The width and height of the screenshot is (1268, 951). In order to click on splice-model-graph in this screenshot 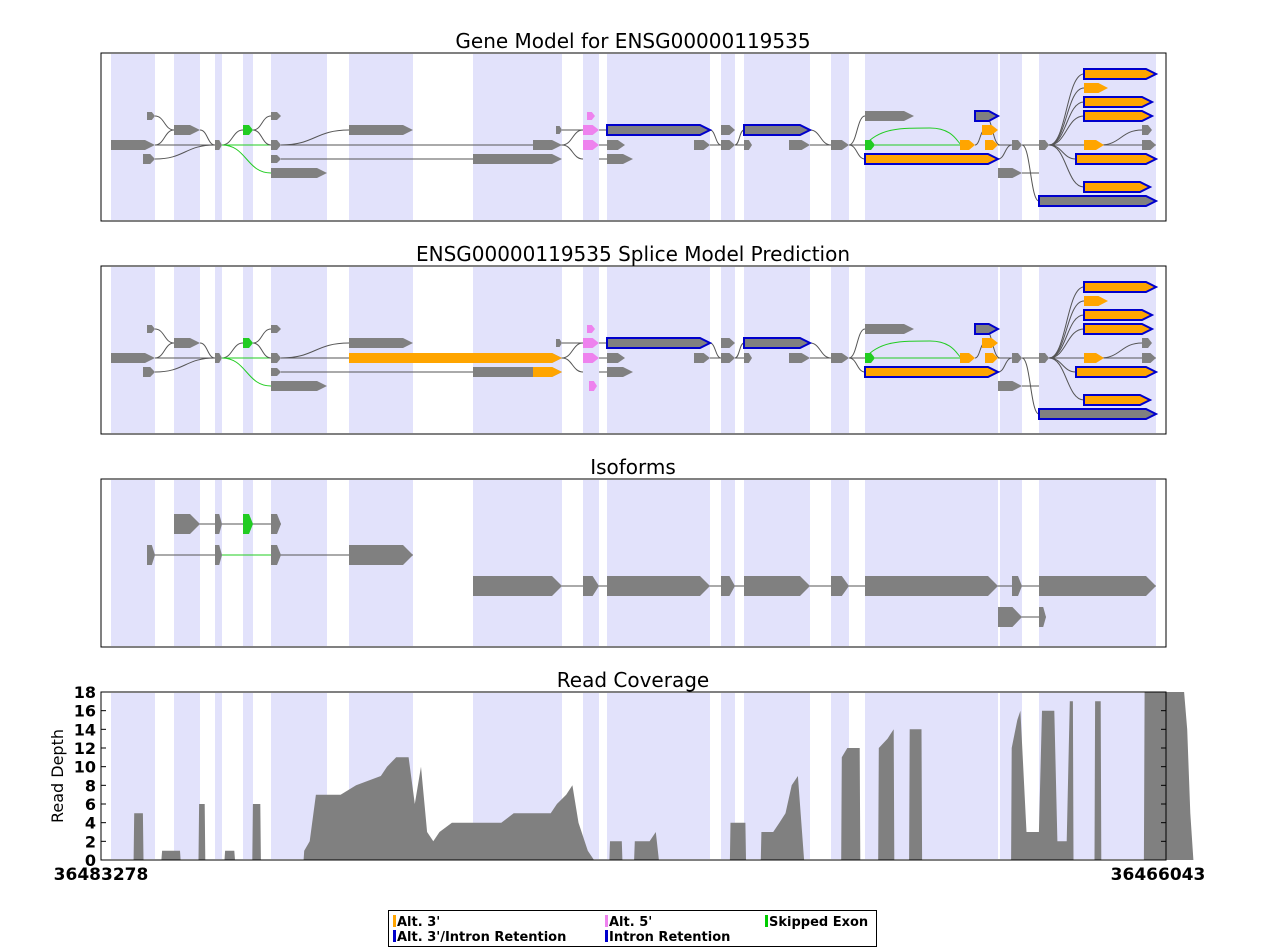, I will do `click(635, 350)`.